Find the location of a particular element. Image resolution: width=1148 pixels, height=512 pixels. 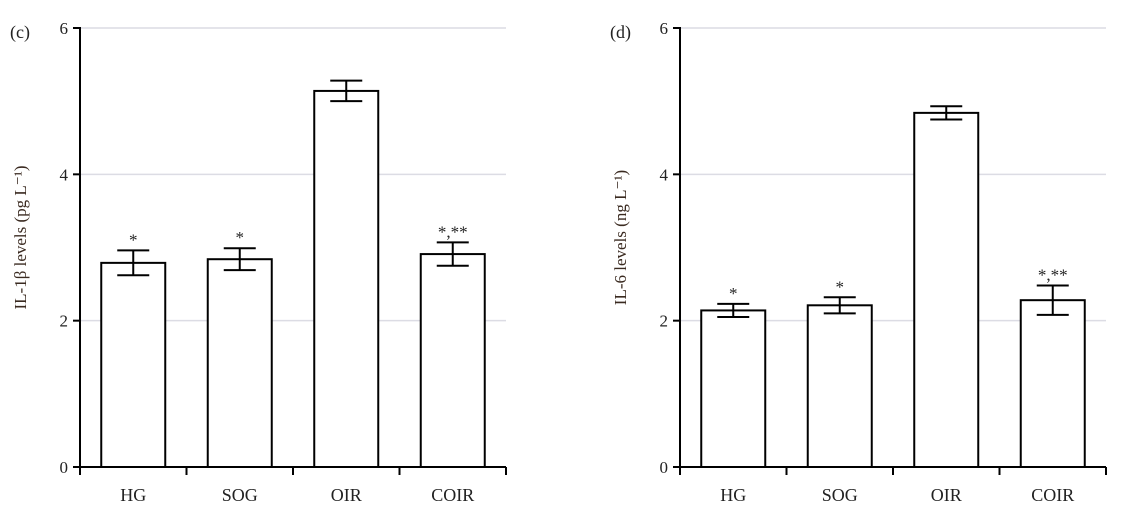

panel-label: (d) is located at coordinates (620, 32).